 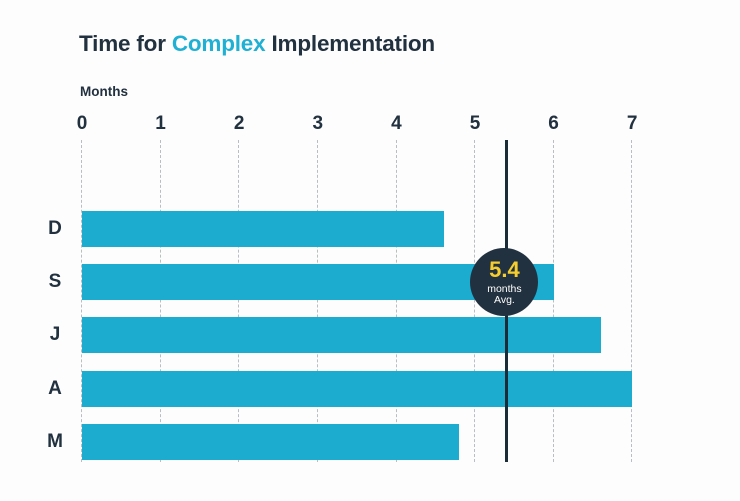 What do you see at coordinates (475, 123) in the screenshot?
I see `x-axis-tick-label: 5` at bounding box center [475, 123].